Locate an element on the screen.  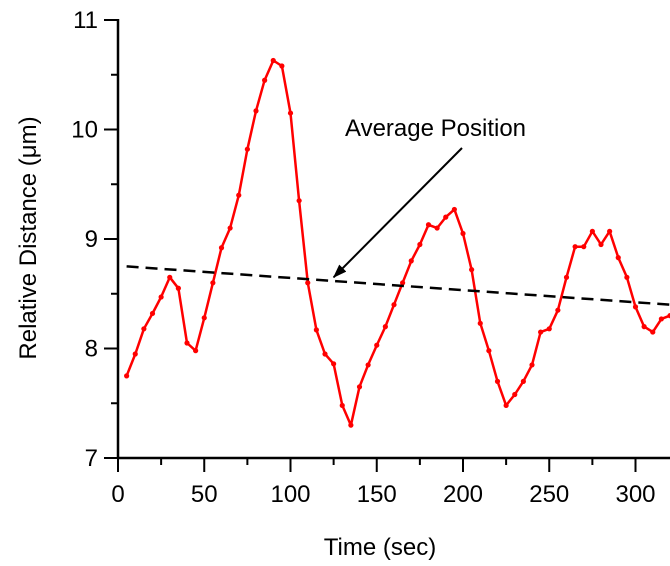
y-tick-label: 11 is located at coordinates (85, 20).